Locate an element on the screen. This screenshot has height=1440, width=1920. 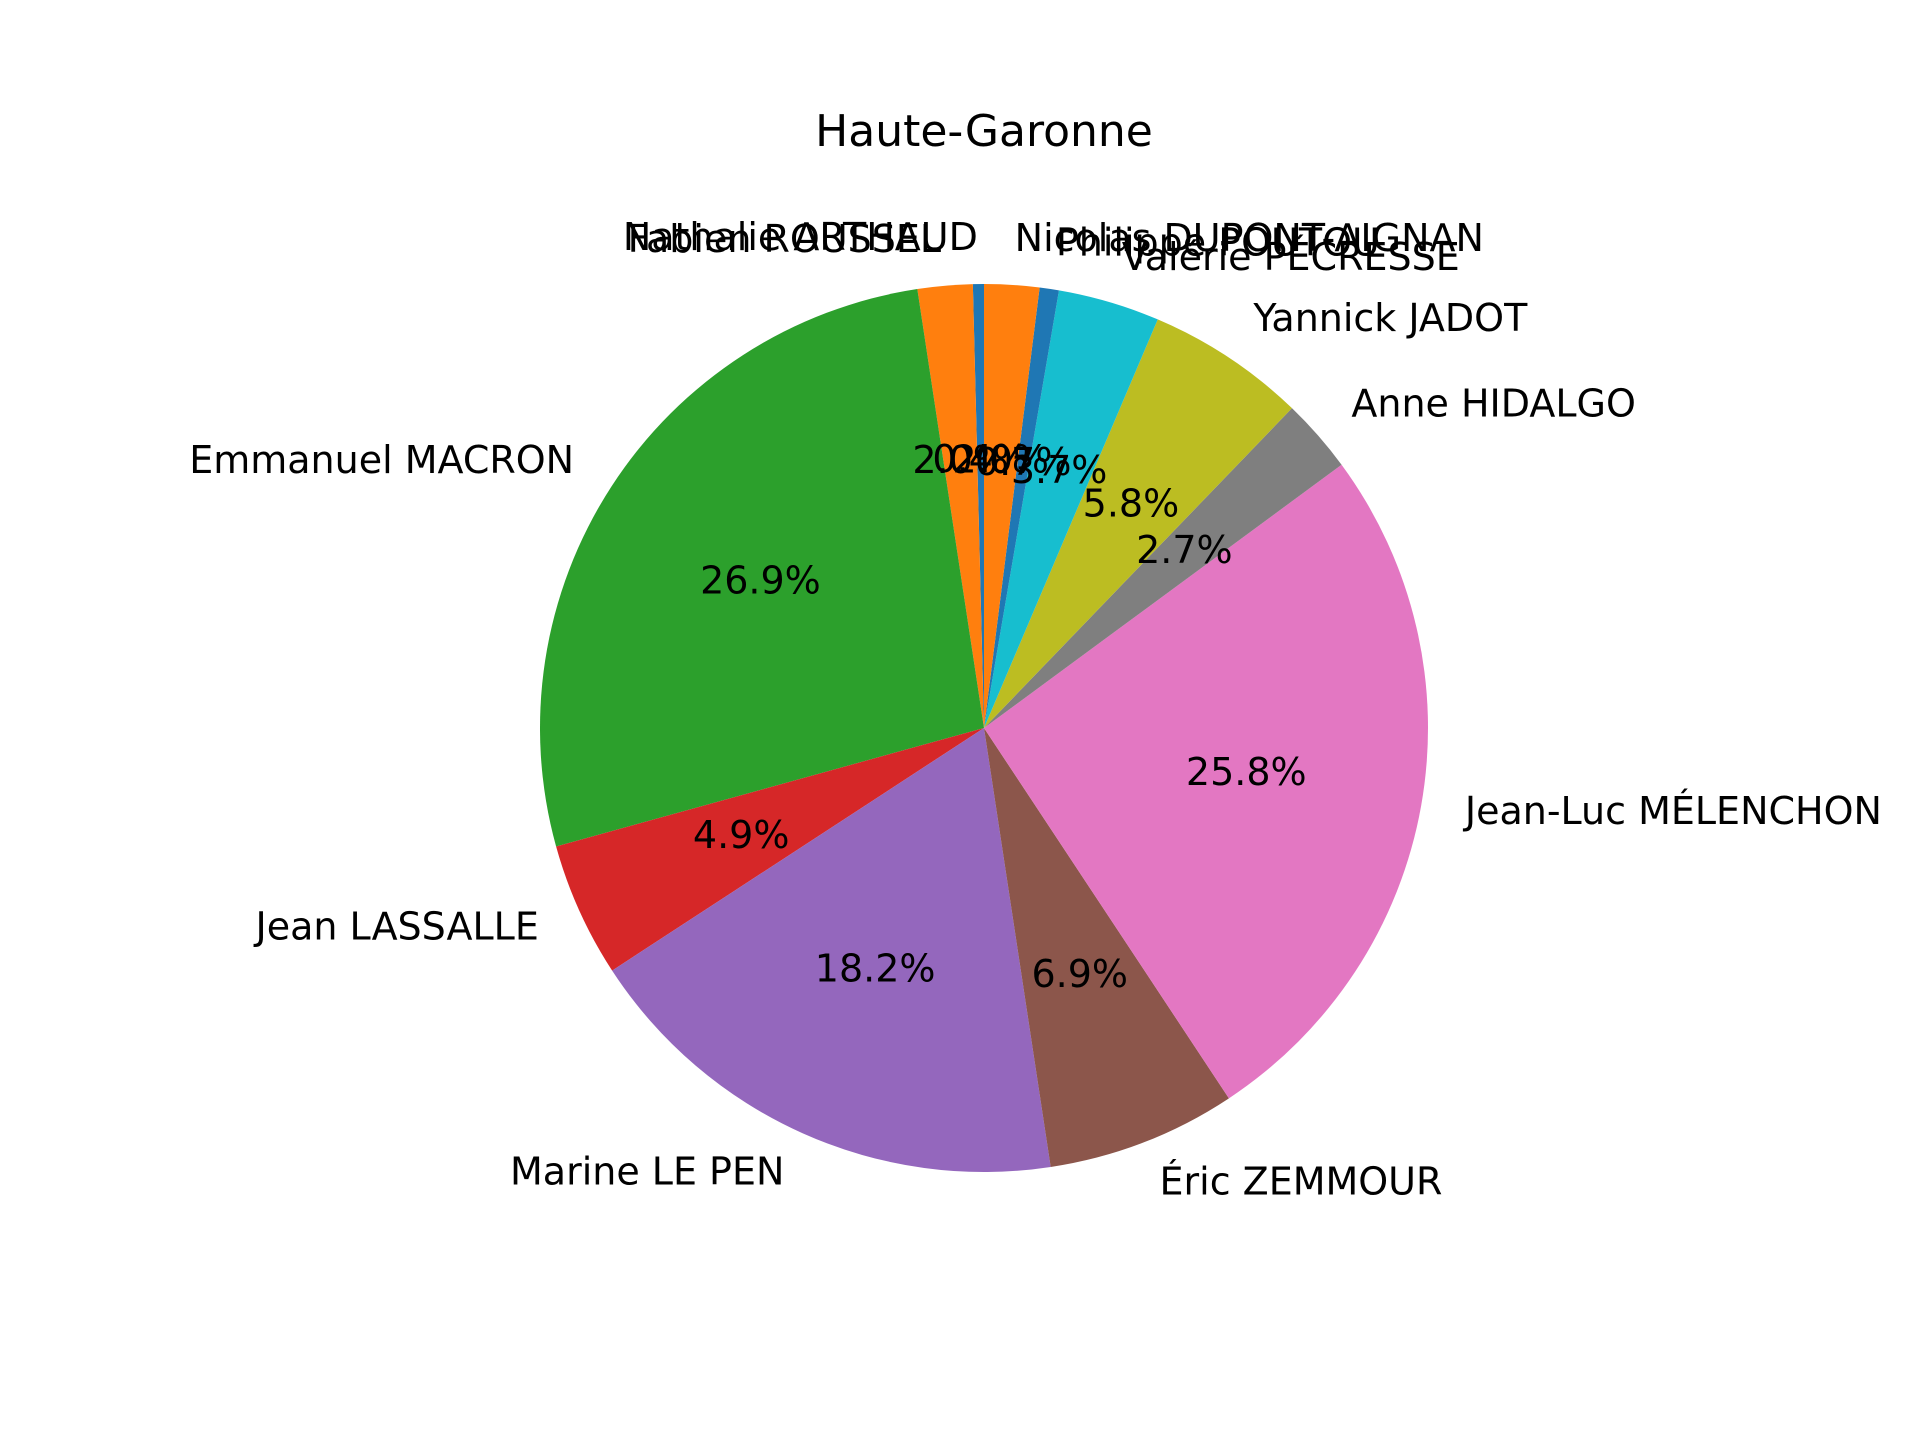
pie-slice-jean-luc-melenchon is located at coordinates (1206, 781).